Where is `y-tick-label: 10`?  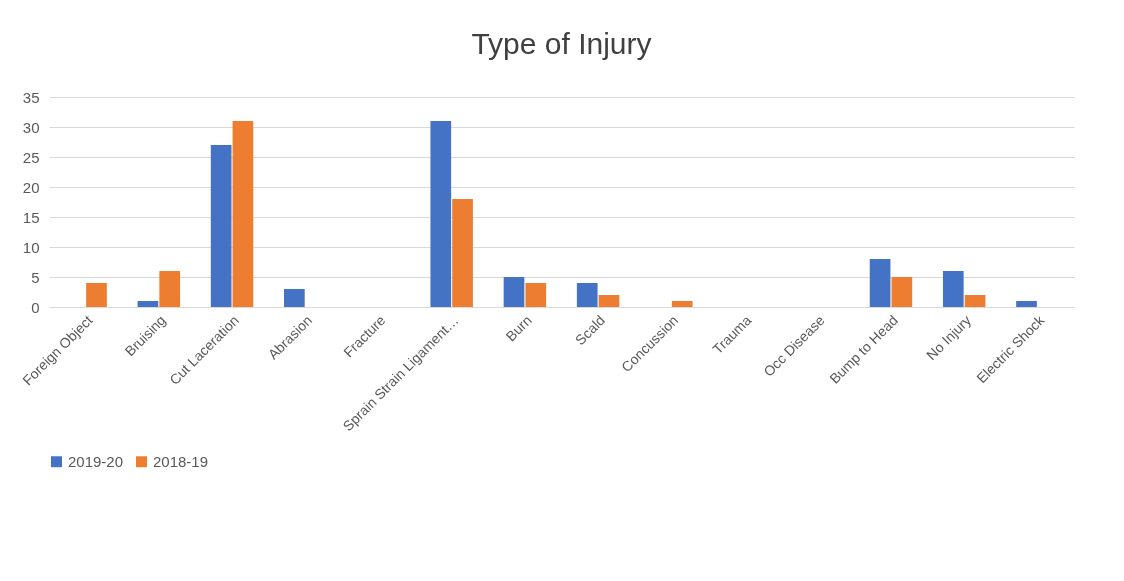
y-tick-label: 10 is located at coordinates (31, 247).